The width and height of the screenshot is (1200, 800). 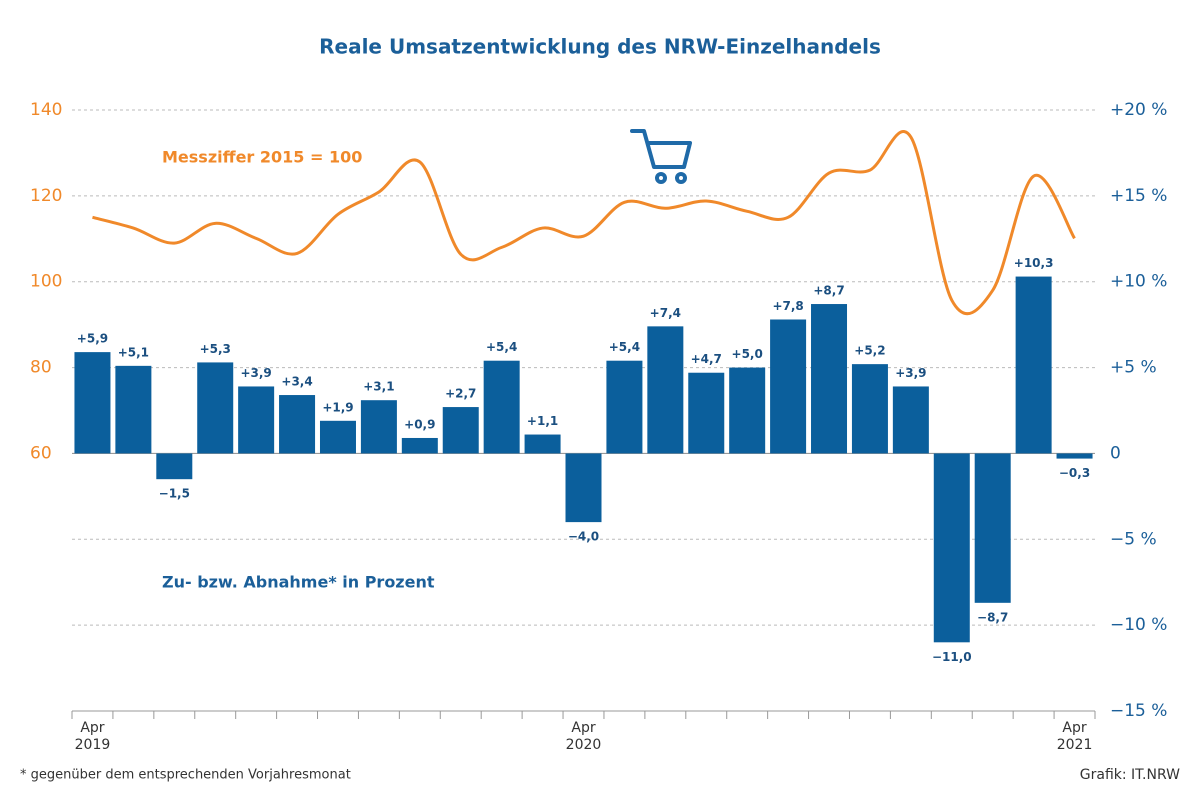 What do you see at coordinates (419, 424) in the screenshot?
I see `value-label: +0,9` at bounding box center [419, 424].